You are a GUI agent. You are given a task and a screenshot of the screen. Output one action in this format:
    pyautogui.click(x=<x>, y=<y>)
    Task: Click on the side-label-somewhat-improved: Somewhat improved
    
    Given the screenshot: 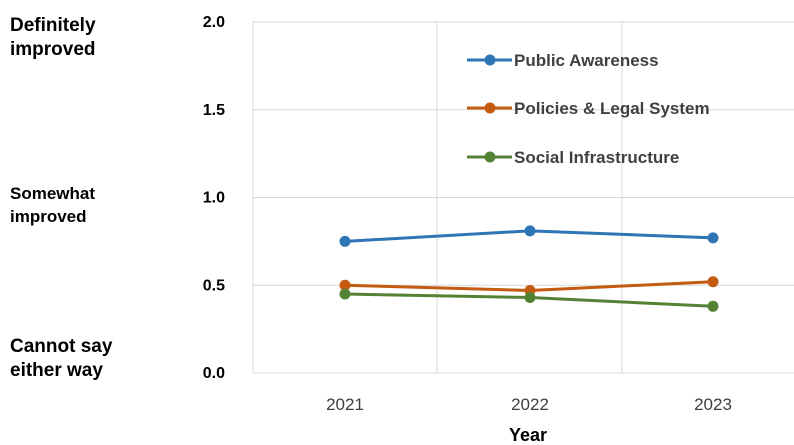 What is the action you would take?
    pyautogui.click(x=53, y=205)
    